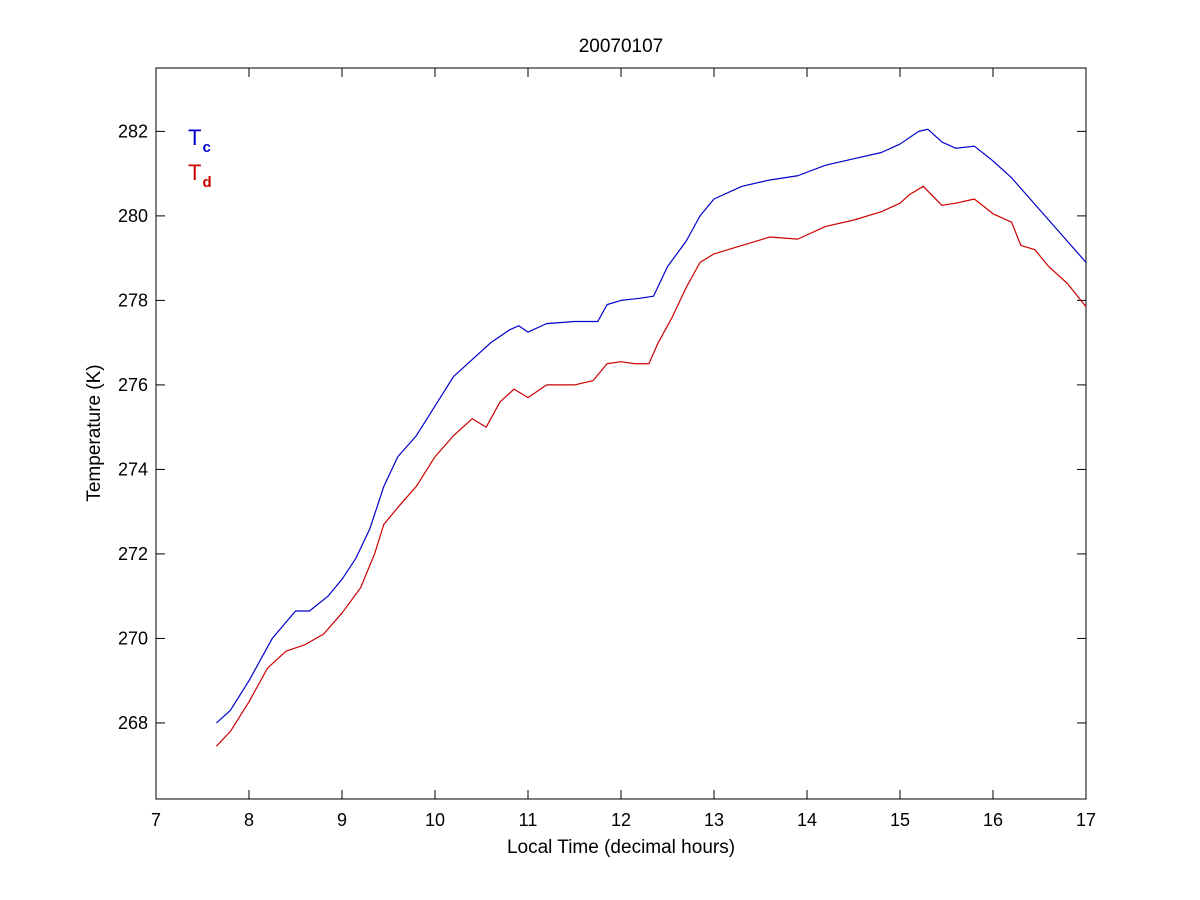 The image size is (1200, 900). What do you see at coordinates (621, 46) in the screenshot?
I see `chart-title: 20070107` at bounding box center [621, 46].